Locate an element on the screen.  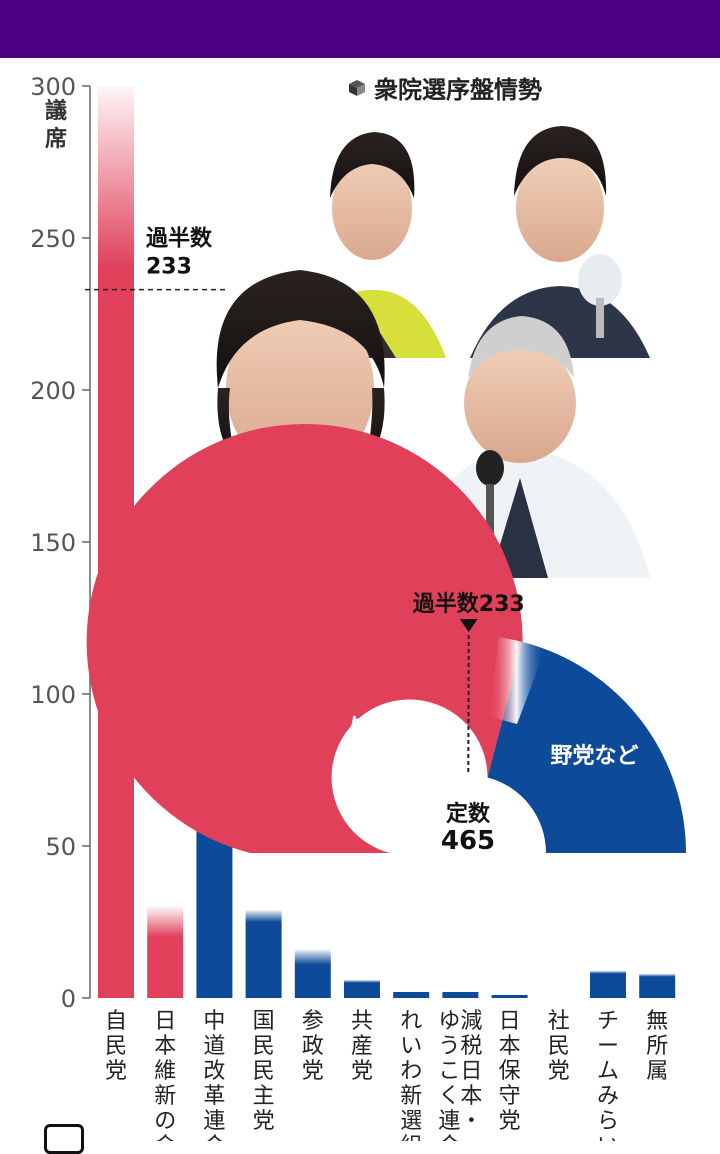
majority-label: 過半数 is located at coordinates (179, 239).